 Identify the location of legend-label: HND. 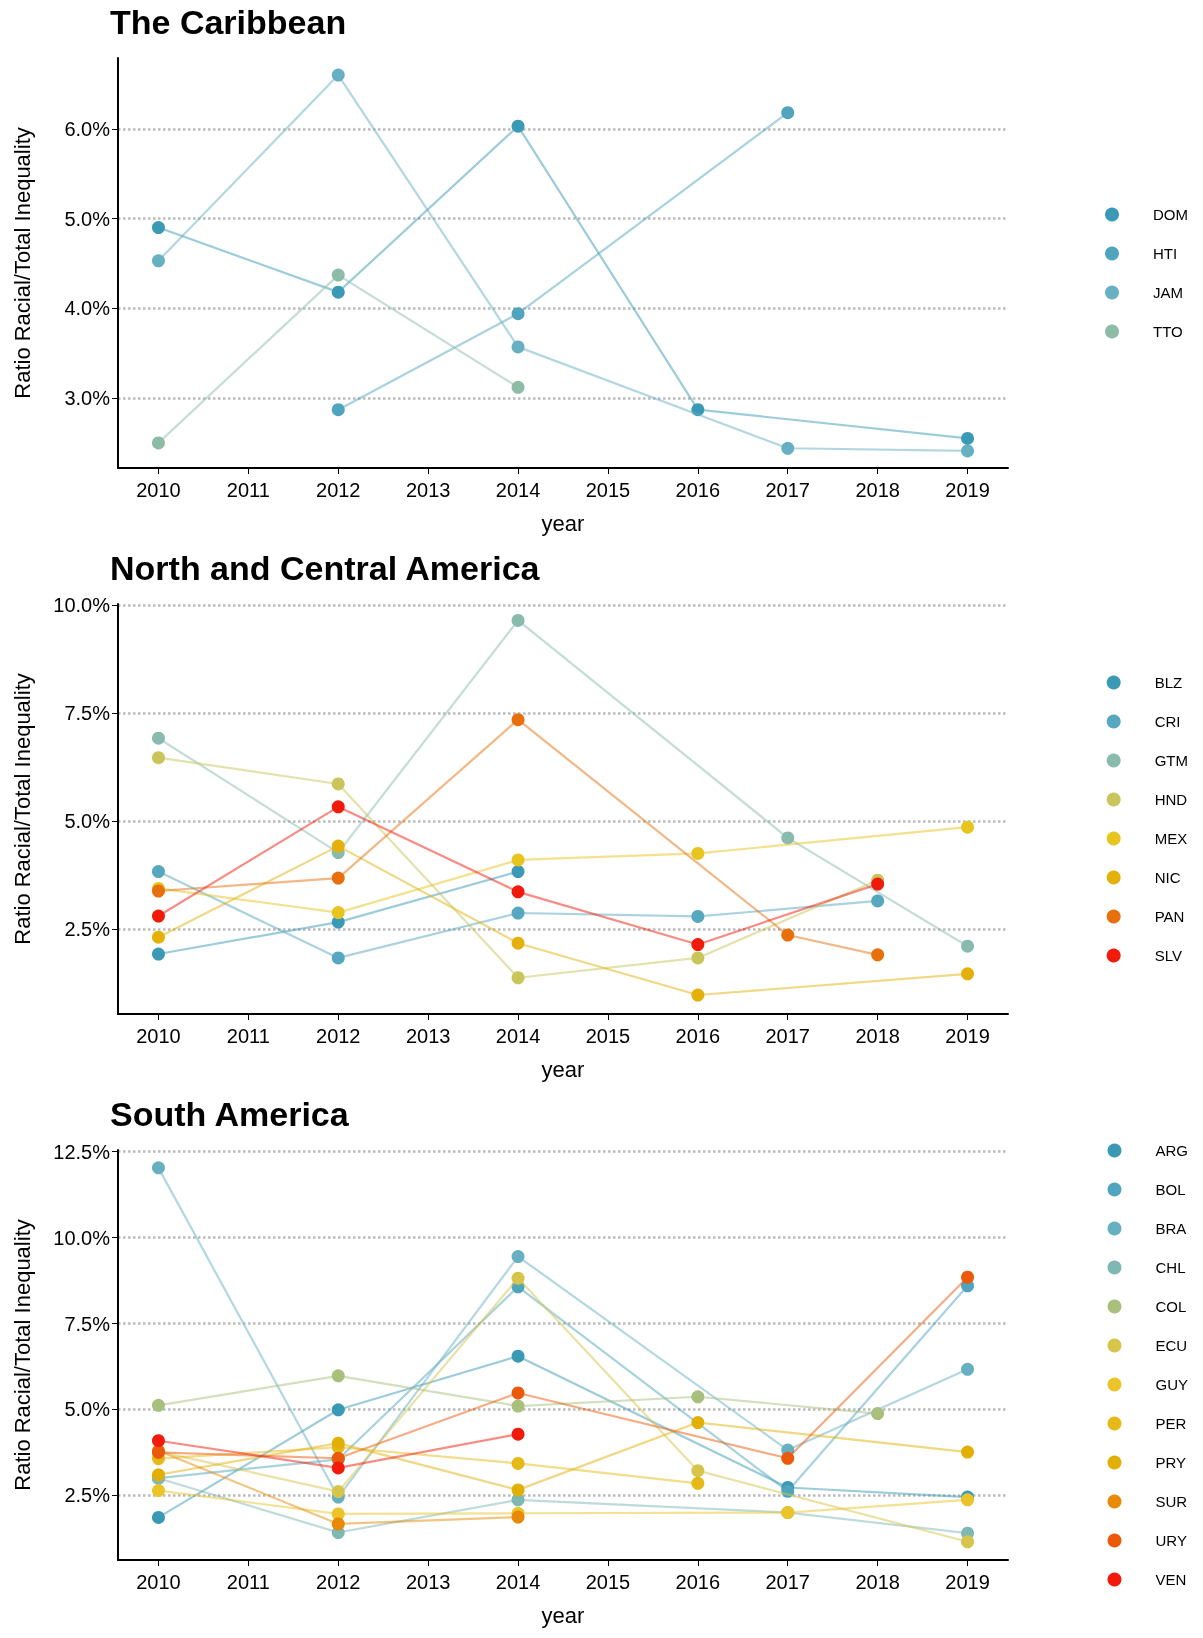
(1171, 799).